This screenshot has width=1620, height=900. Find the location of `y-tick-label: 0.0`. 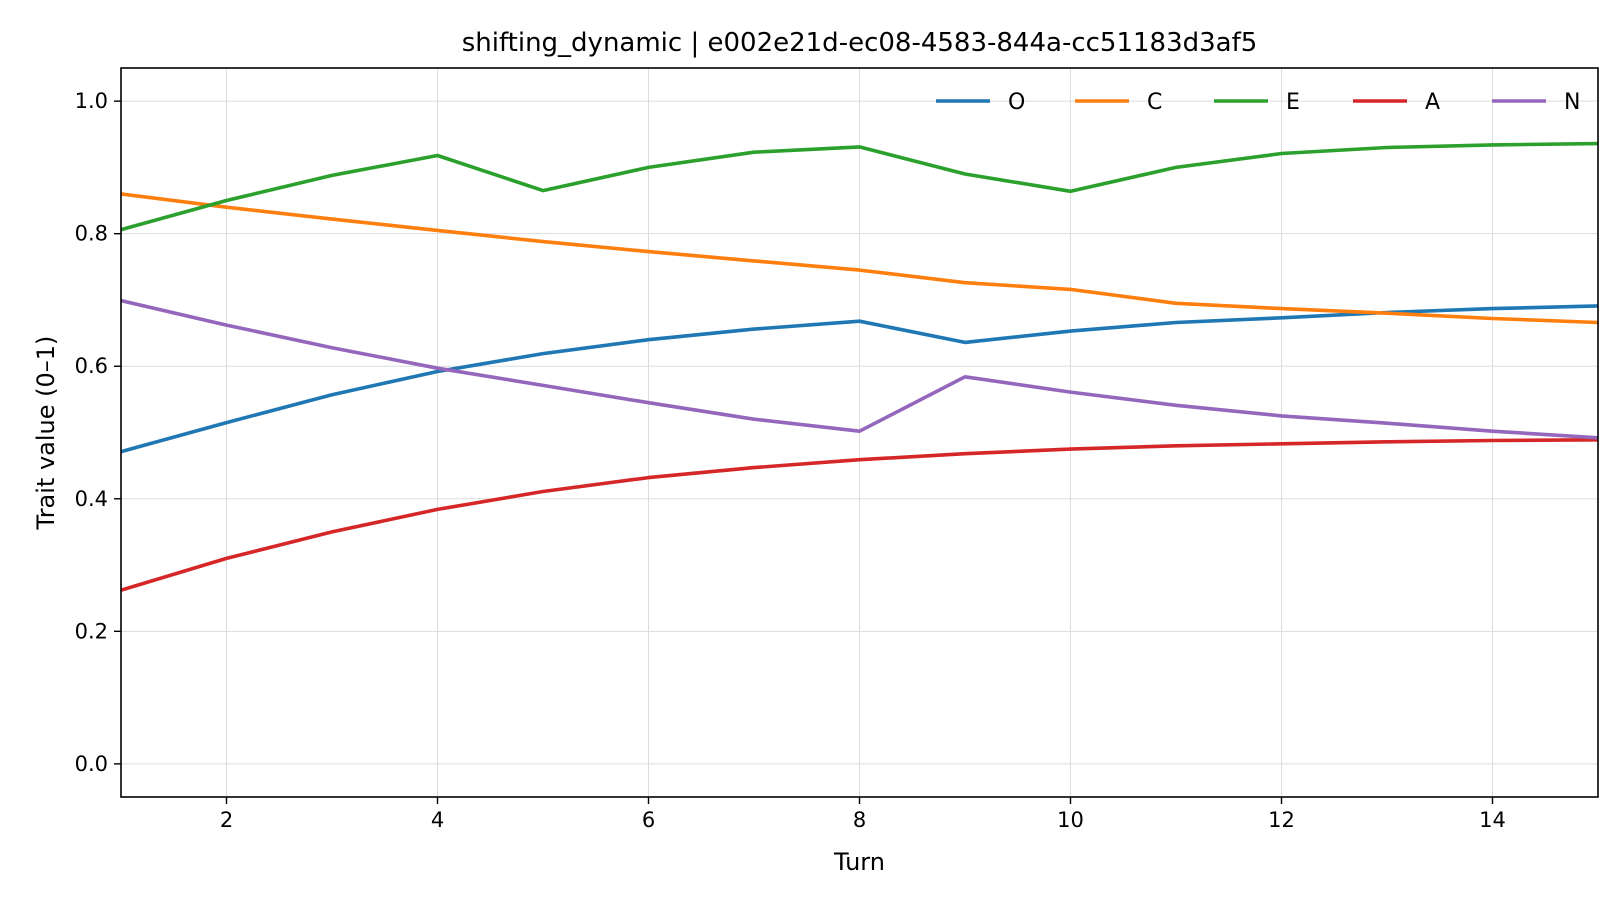

y-tick-label: 0.0 is located at coordinates (91, 764).